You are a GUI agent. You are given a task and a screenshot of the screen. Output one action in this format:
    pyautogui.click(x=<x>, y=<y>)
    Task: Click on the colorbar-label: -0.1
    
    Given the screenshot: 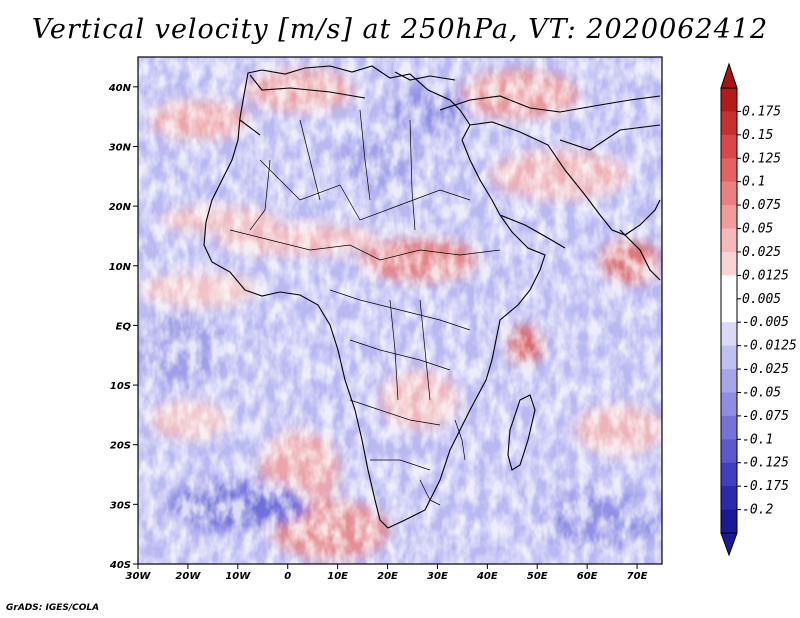 What is the action you would take?
    pyautogui.click(x=757, y=439)
    